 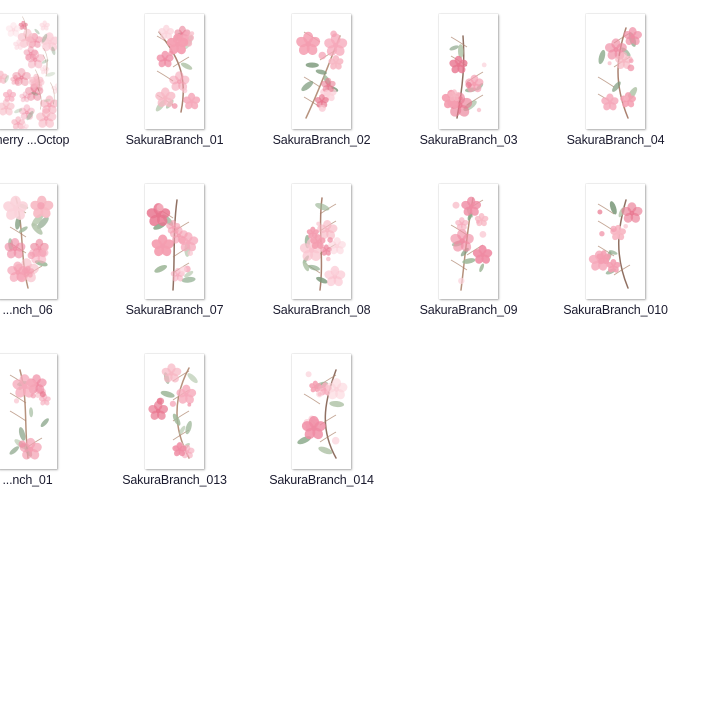 I want to click on file-item: SakuraBranch_014, so click(x=321, y=417).